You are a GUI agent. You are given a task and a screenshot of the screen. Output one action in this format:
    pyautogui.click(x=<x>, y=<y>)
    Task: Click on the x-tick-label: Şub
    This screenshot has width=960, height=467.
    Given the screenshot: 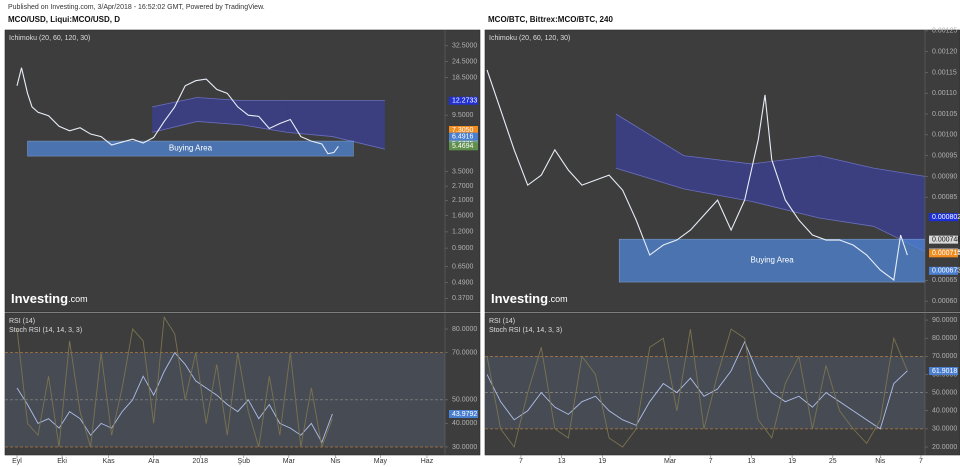 What is the action you would take?
    pyautogui.click(x=244, y=461)
    